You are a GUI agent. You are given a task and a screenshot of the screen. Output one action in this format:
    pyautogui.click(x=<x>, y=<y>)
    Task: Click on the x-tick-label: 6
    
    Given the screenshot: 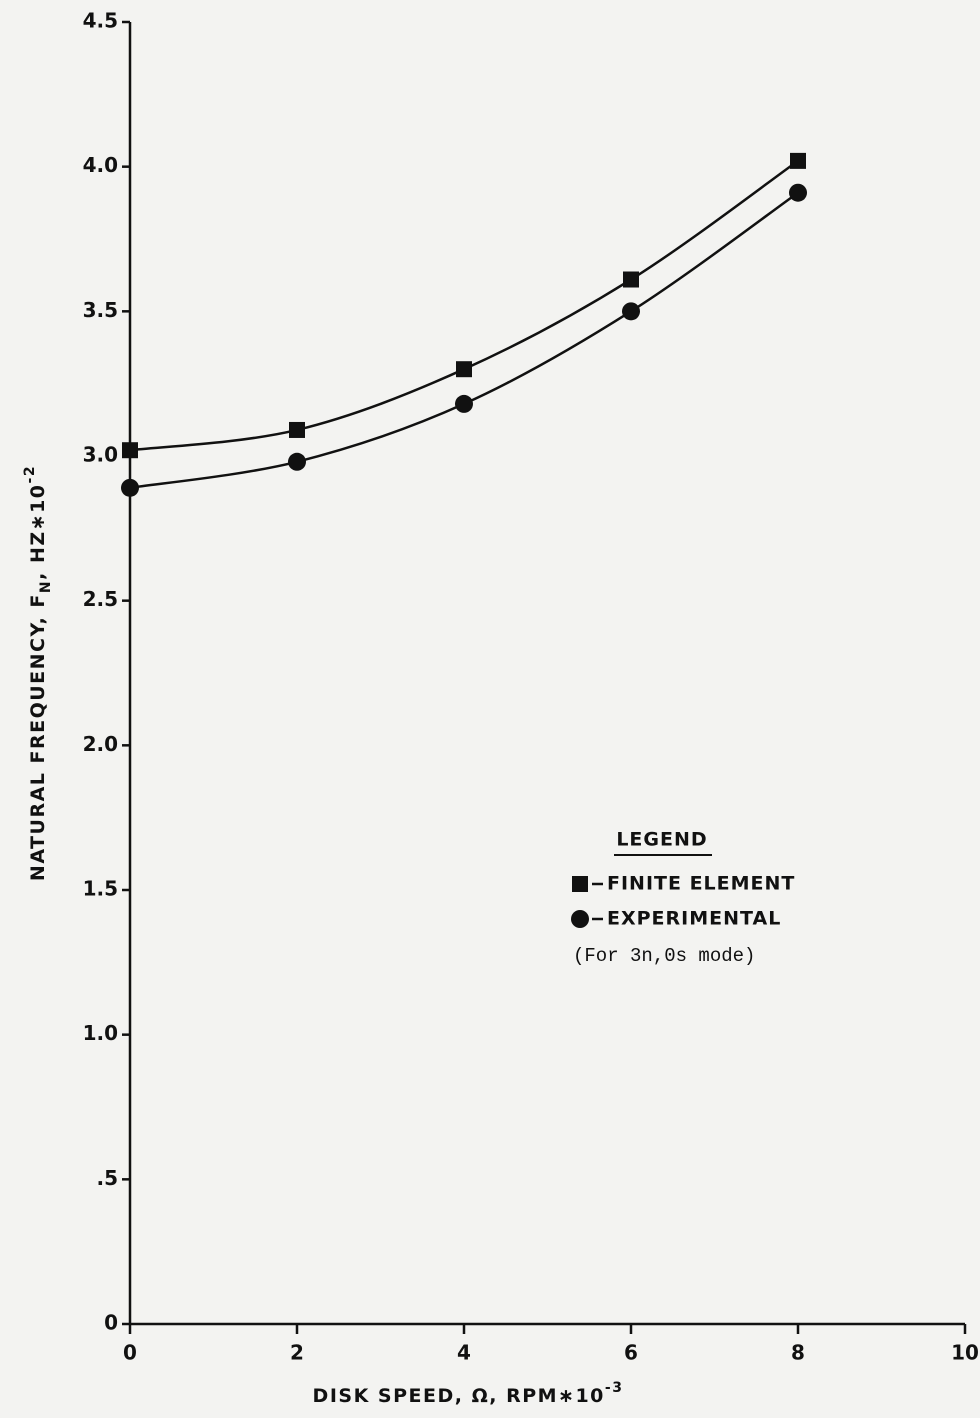 What is the action you would take?
    pyautogui.click(x=631, y=1353)
    